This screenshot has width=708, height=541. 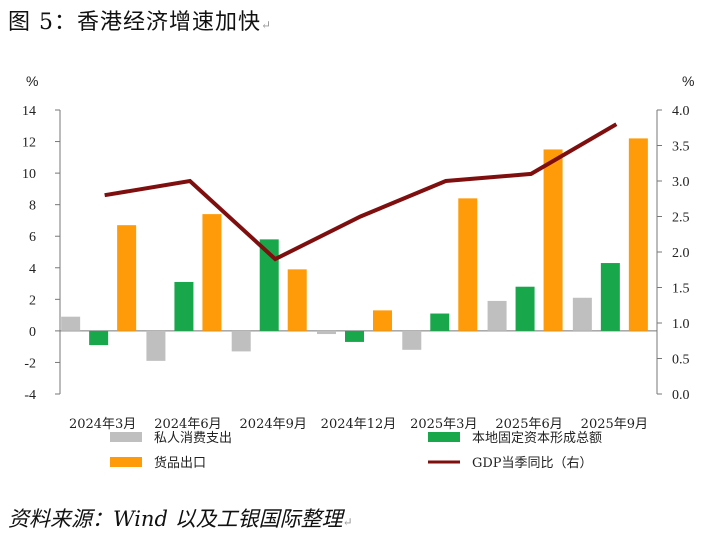 What do you see at coordinates (537, 438) in the screenshot?
I see `legend-capital-label: 本地固定资本形成总额` at bounding box center [537, 438].